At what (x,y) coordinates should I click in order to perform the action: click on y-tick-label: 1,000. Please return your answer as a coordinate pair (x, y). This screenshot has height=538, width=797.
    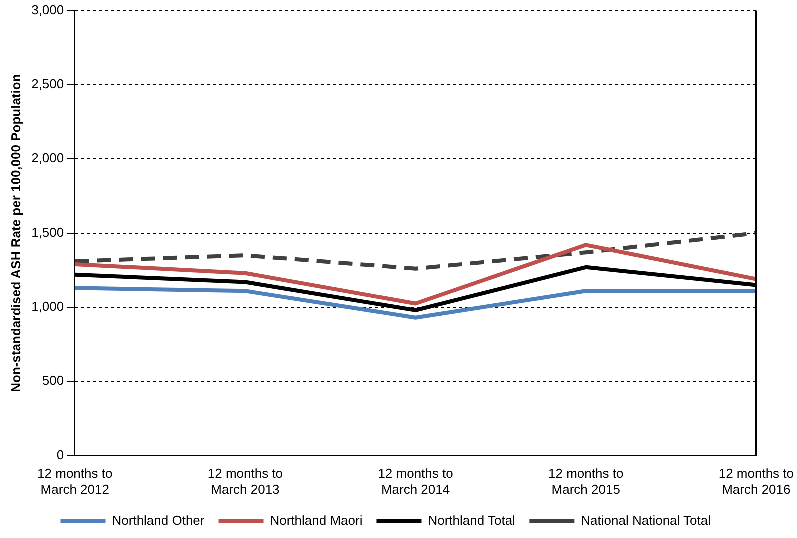
    Looking at the image, I should click on (48, 306).